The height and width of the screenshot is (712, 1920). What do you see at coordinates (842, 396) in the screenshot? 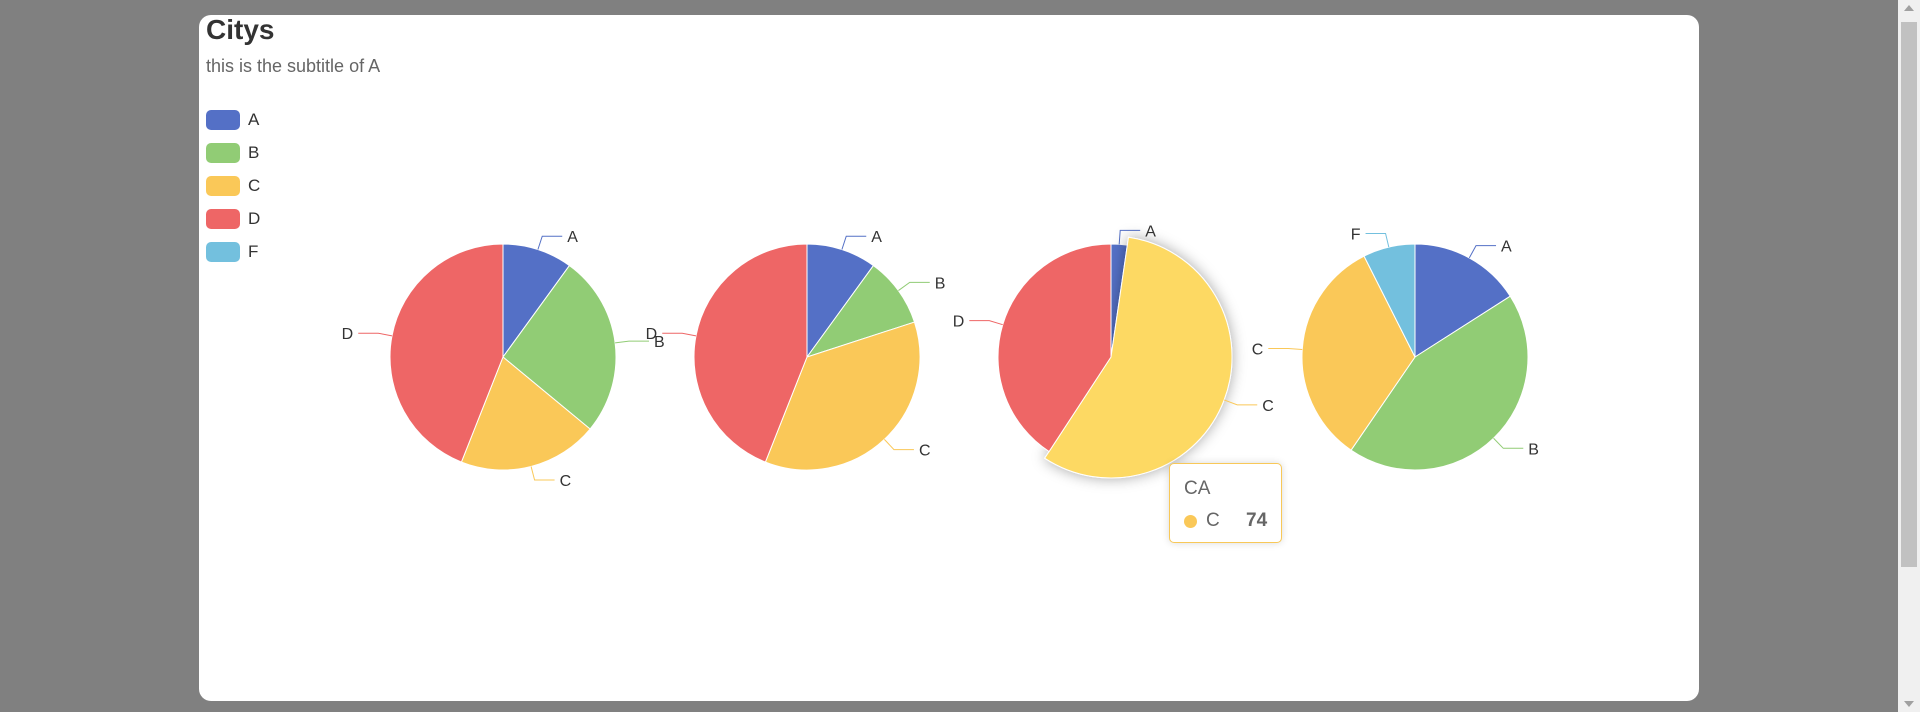
I see `pie-2-slice-c` at bounding box center [842, 396].